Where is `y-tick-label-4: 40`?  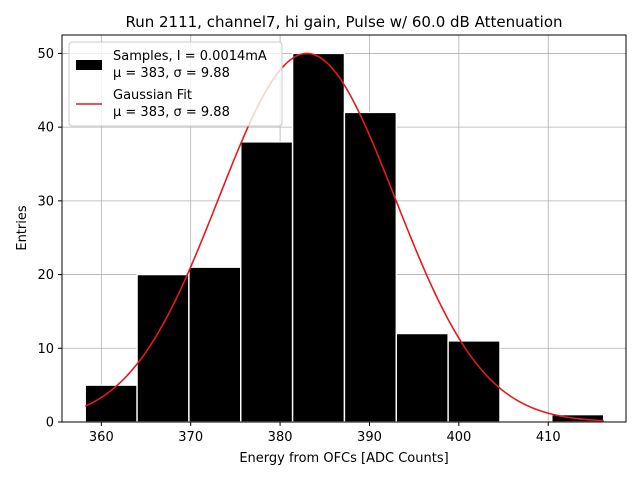 y-tick-label-4: 40 is located at coordinates (45, 128).